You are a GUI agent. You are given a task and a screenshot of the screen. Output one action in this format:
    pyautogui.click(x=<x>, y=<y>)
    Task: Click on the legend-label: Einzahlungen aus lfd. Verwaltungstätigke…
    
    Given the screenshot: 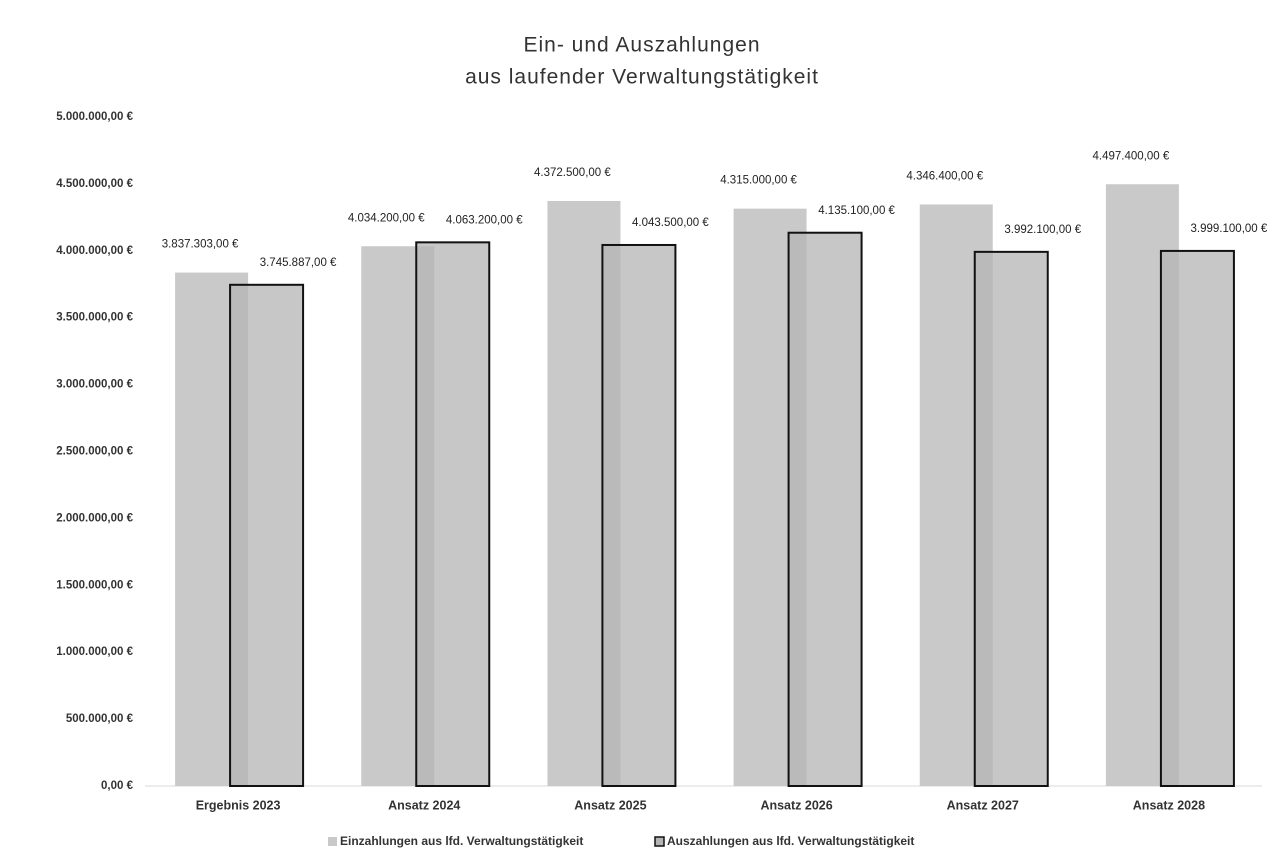 What is the action you would take?
    pyautogui.click(x=461, y=841)
    